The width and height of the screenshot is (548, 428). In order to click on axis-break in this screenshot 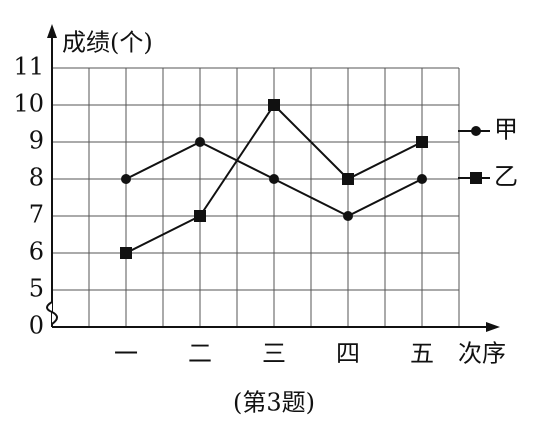, I will do `click(52, 313)`.